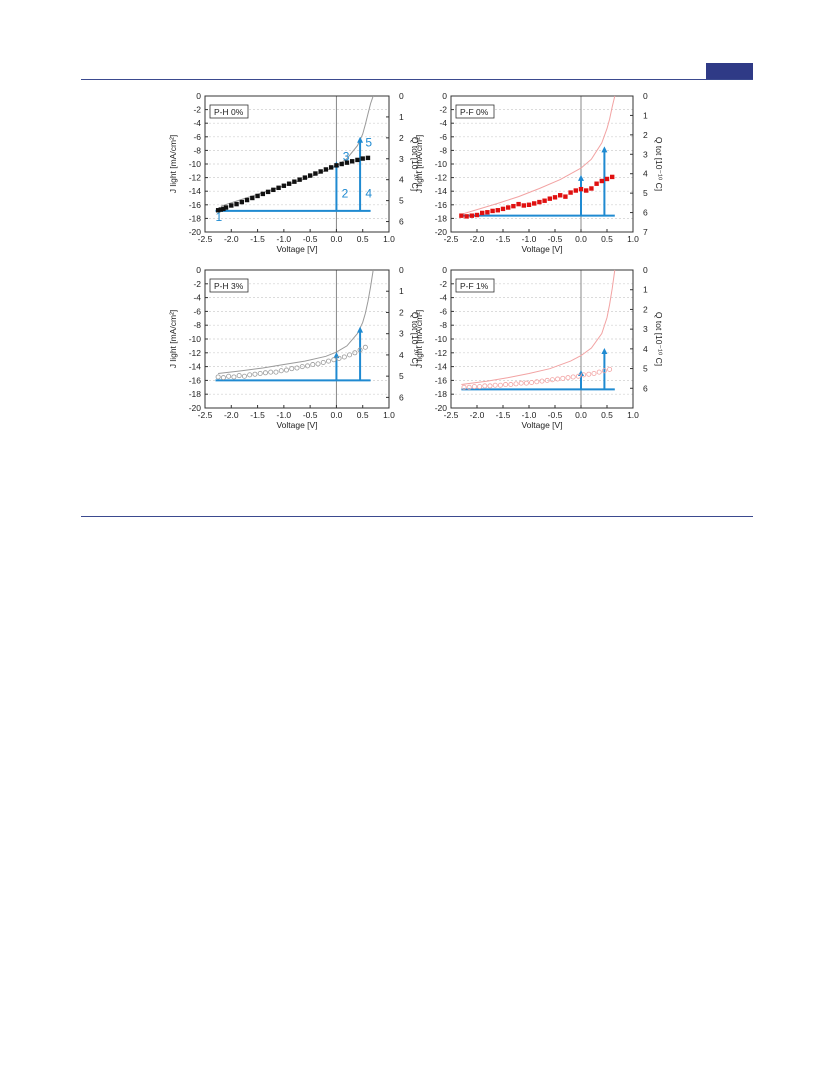  Describe the element at coordinates (389, 415) in the screenshot. I see `x-tick-label: 1.0` at that location.